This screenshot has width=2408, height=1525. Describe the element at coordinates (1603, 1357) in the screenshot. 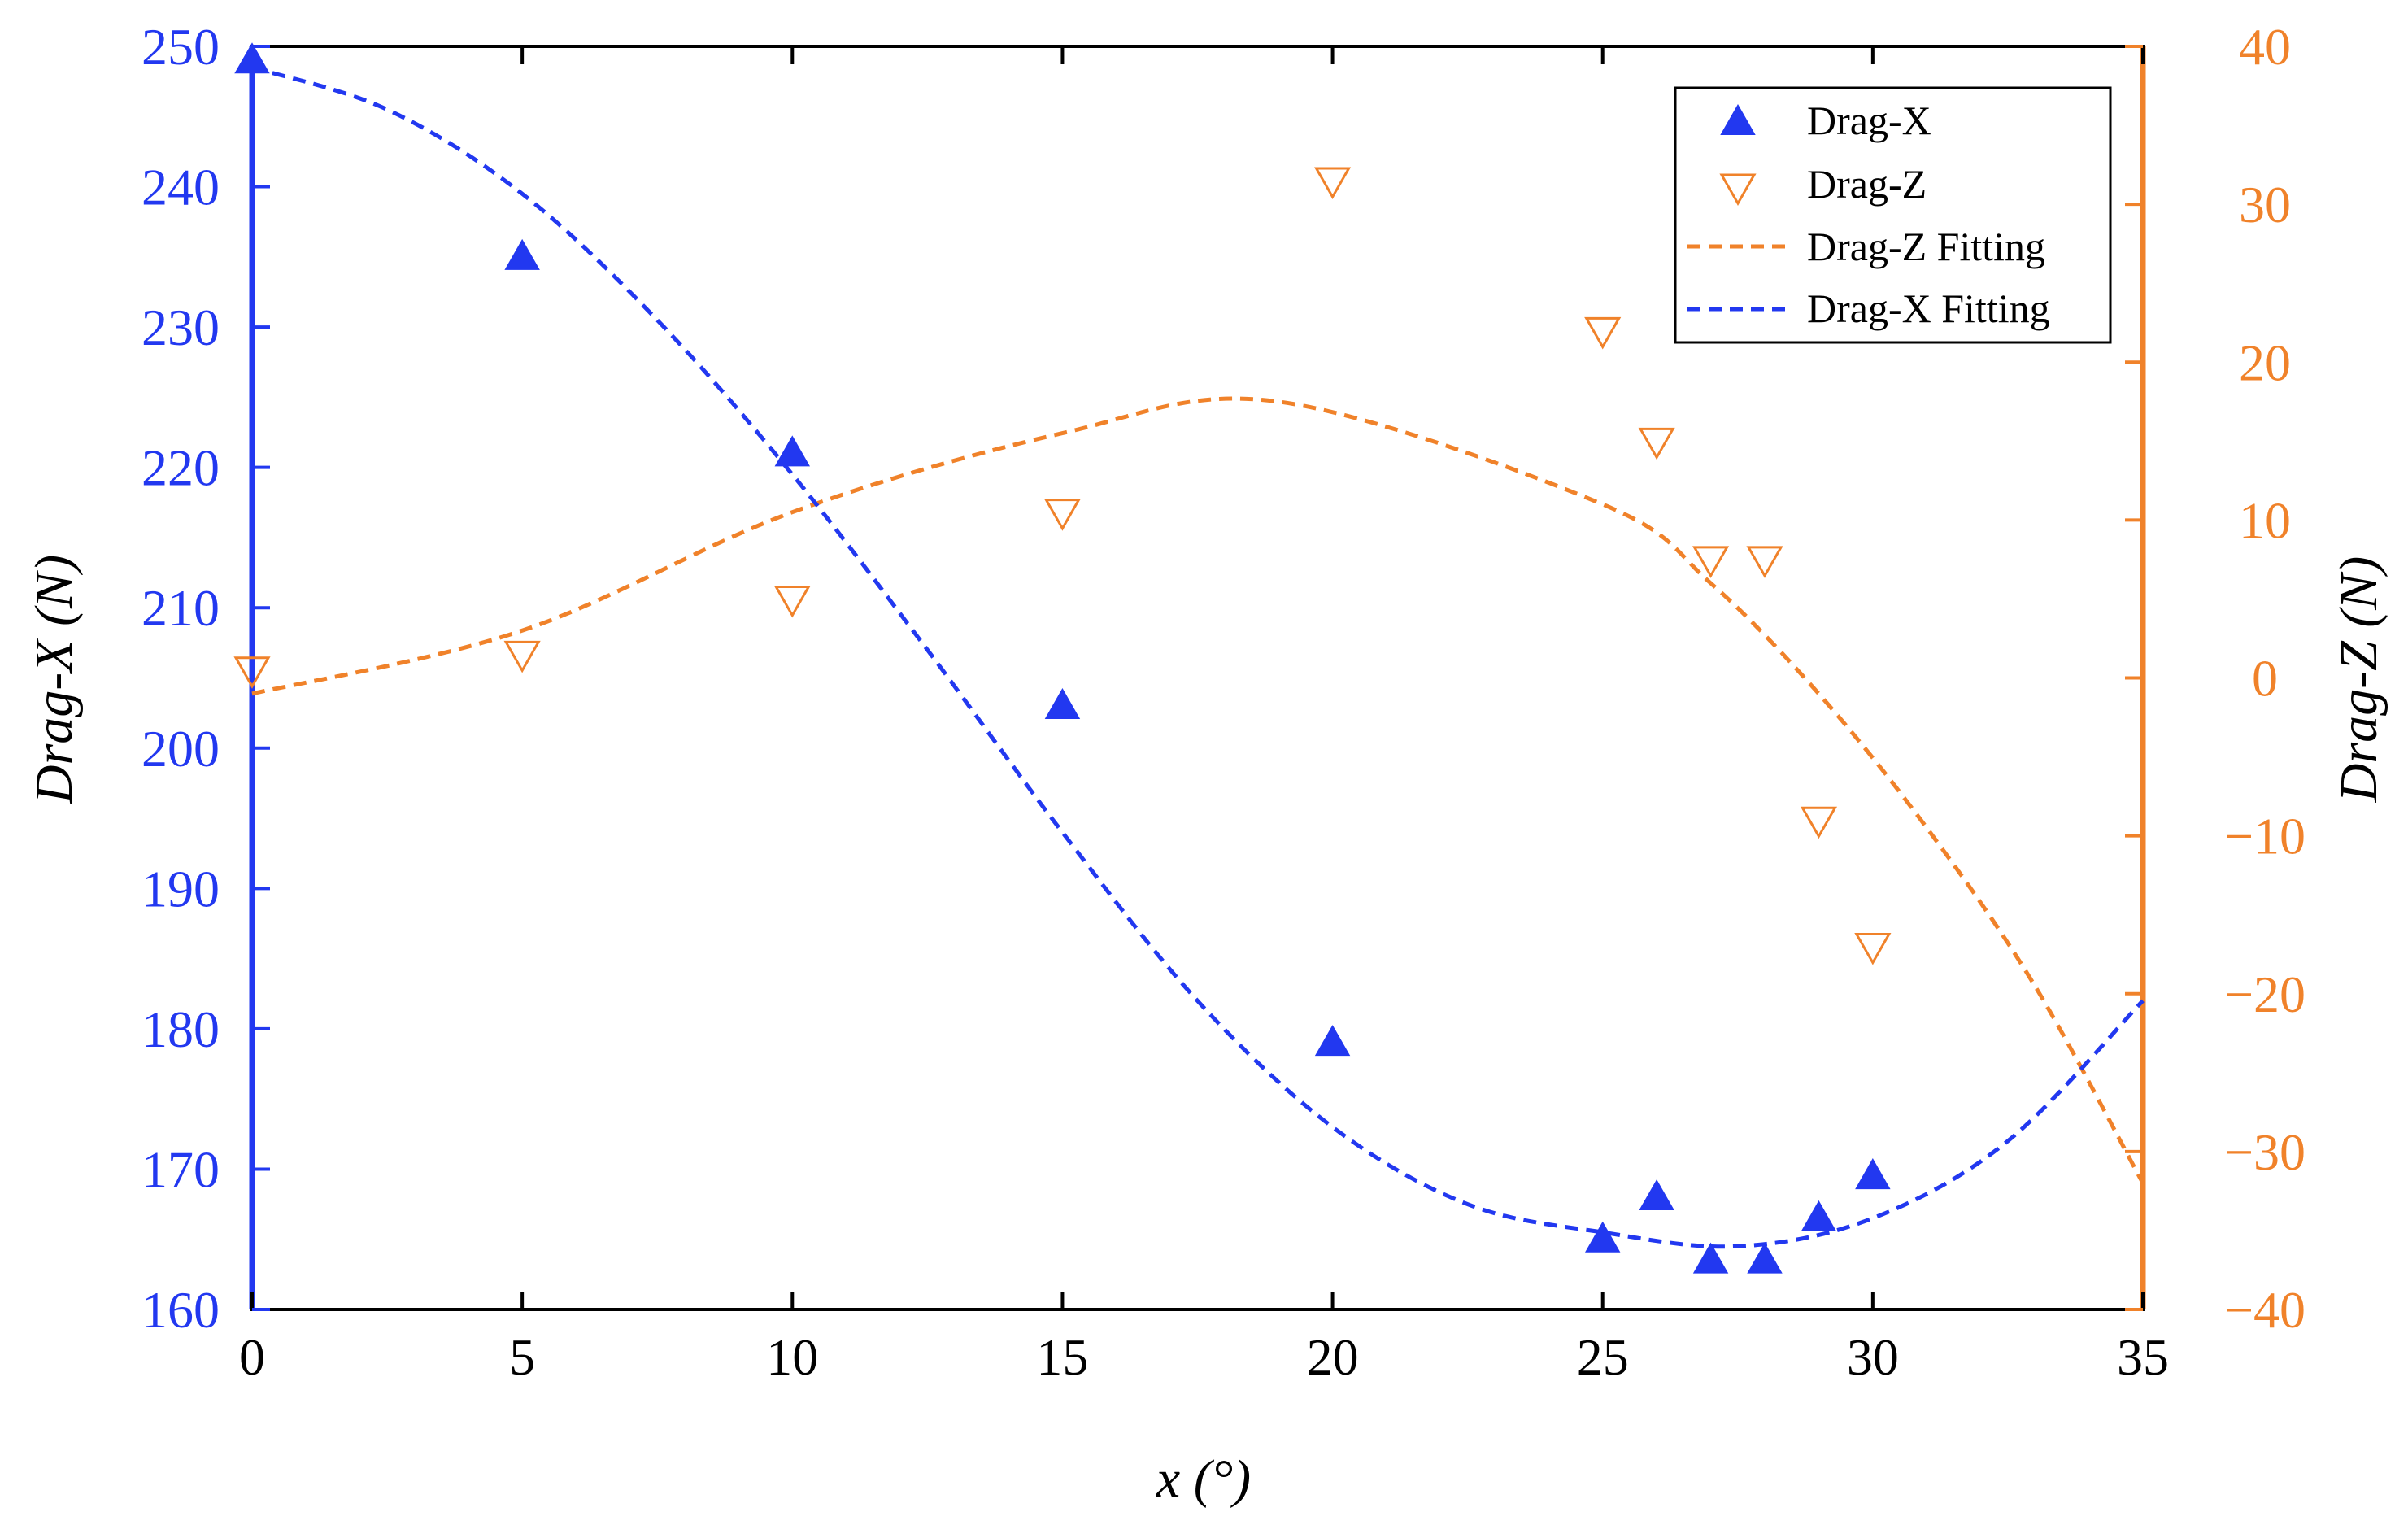

I see `x-tick-label: 25` at that location.